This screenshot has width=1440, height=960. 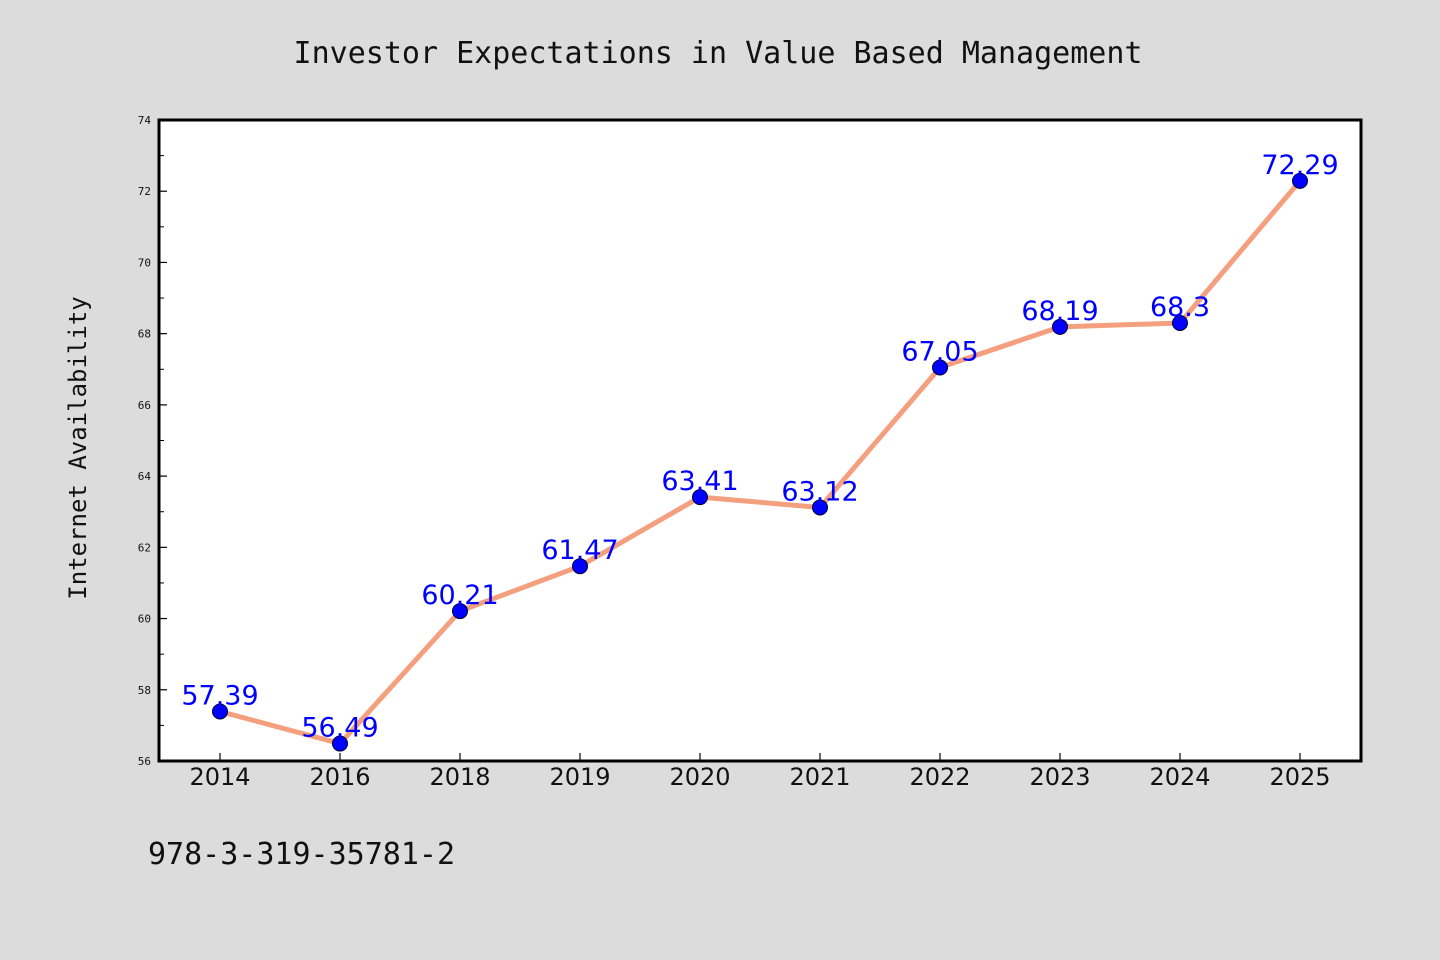 What do you see at coordinates (219, 696) in the screenshot?
I see `data-label: 57.39` at bounding box center [219, 696].